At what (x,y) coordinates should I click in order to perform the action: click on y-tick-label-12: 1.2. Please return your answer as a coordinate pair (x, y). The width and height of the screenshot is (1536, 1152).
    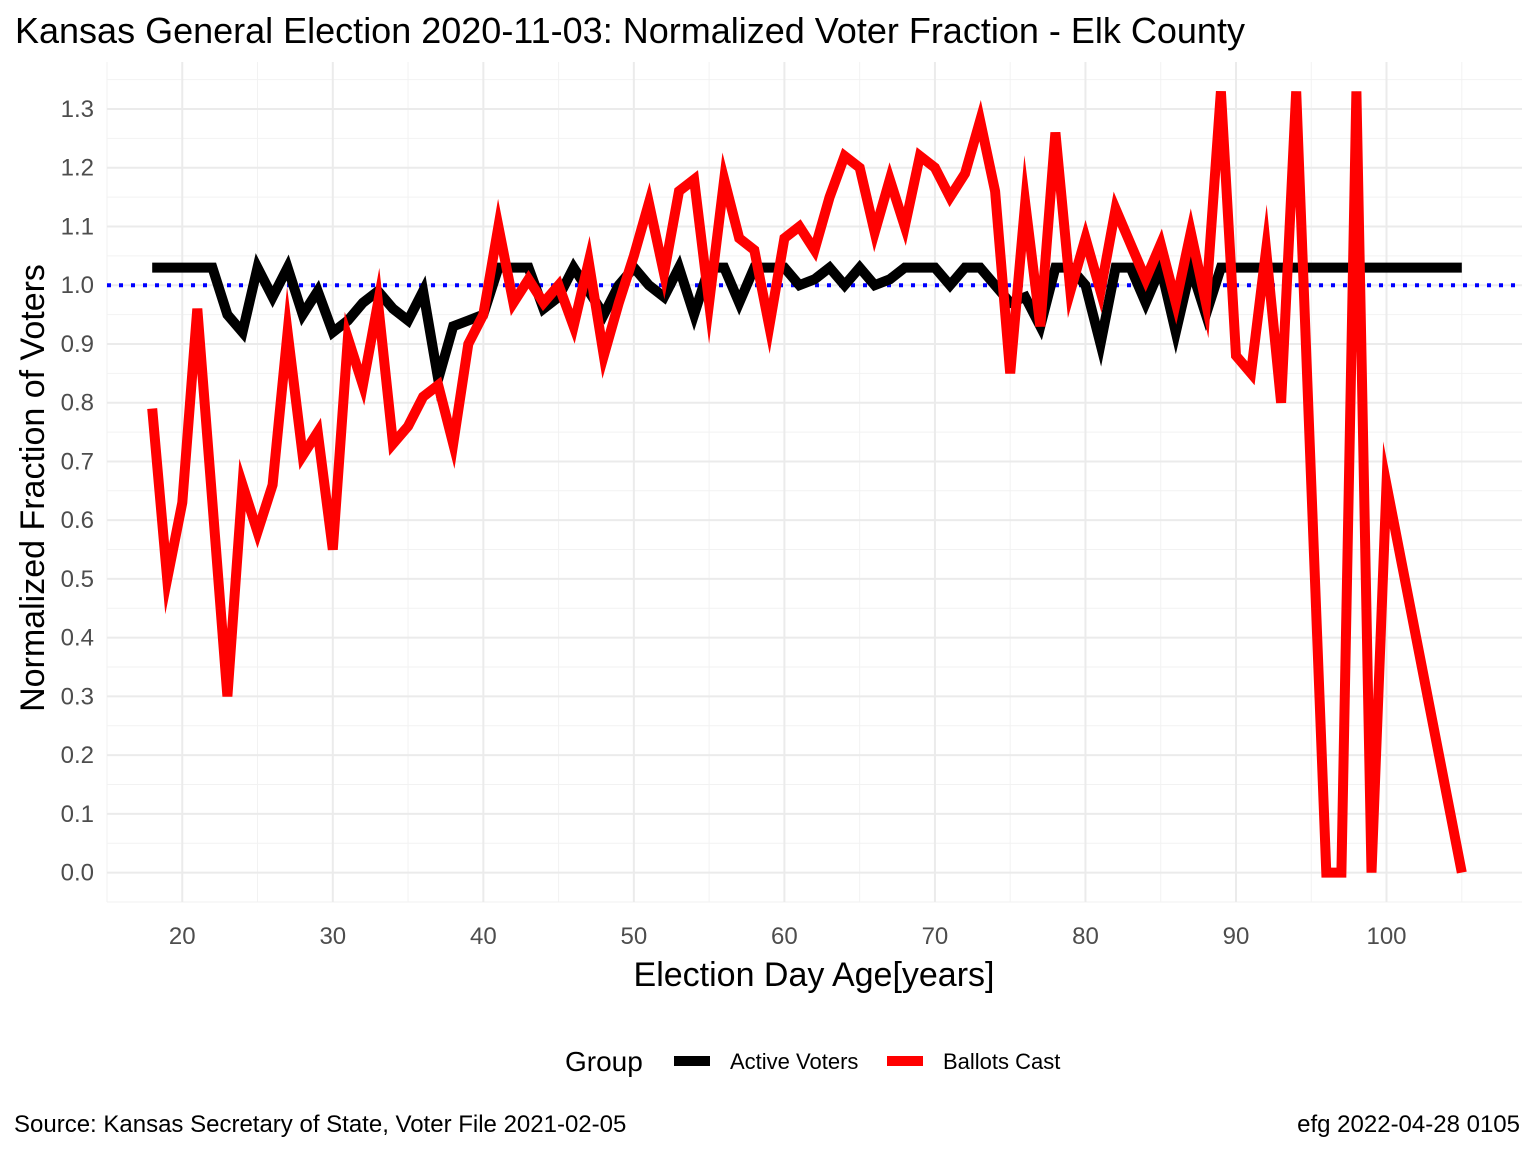
    Looking at the image, I should click on (77, 168).